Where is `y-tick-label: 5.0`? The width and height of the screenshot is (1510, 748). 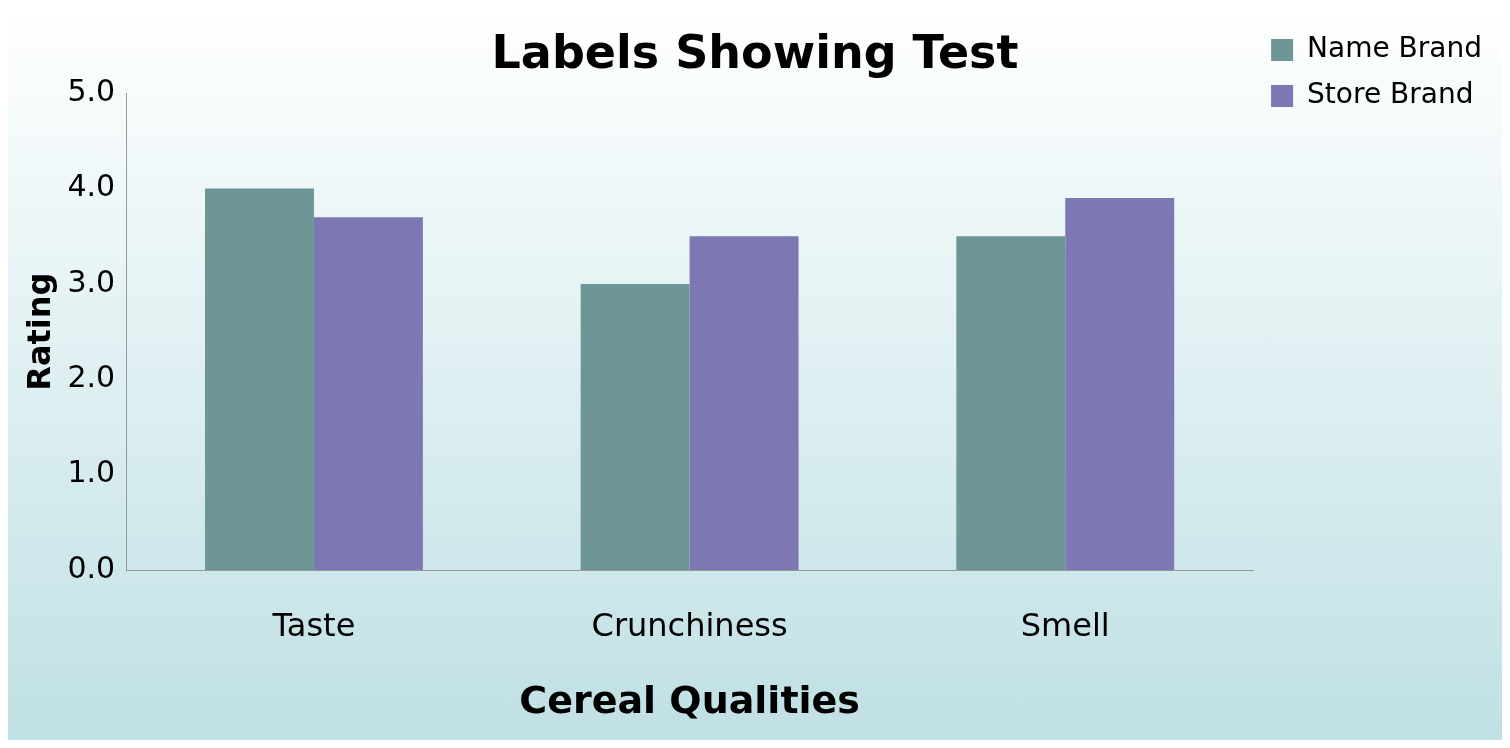
y-tick-label: 5.0 is located at coordinates (91, 90).